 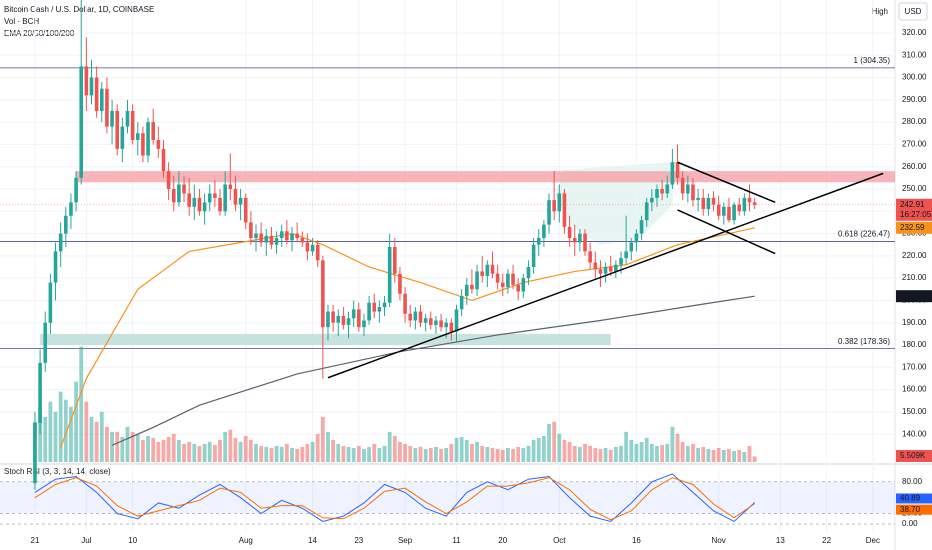 I want to click on price-tag-label: 232.59, so click(x=912, y=227).